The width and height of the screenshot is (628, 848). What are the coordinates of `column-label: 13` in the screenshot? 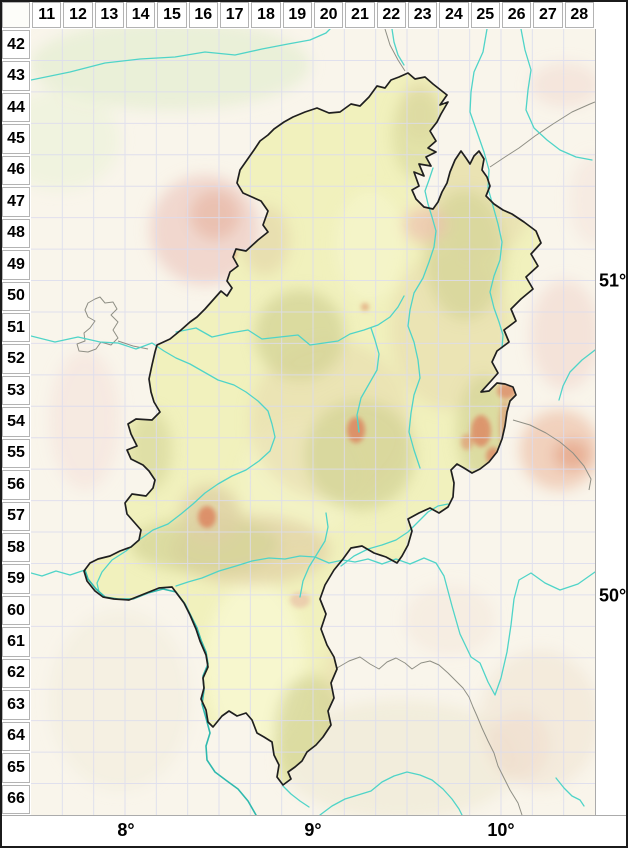 It's located at (109, 15).